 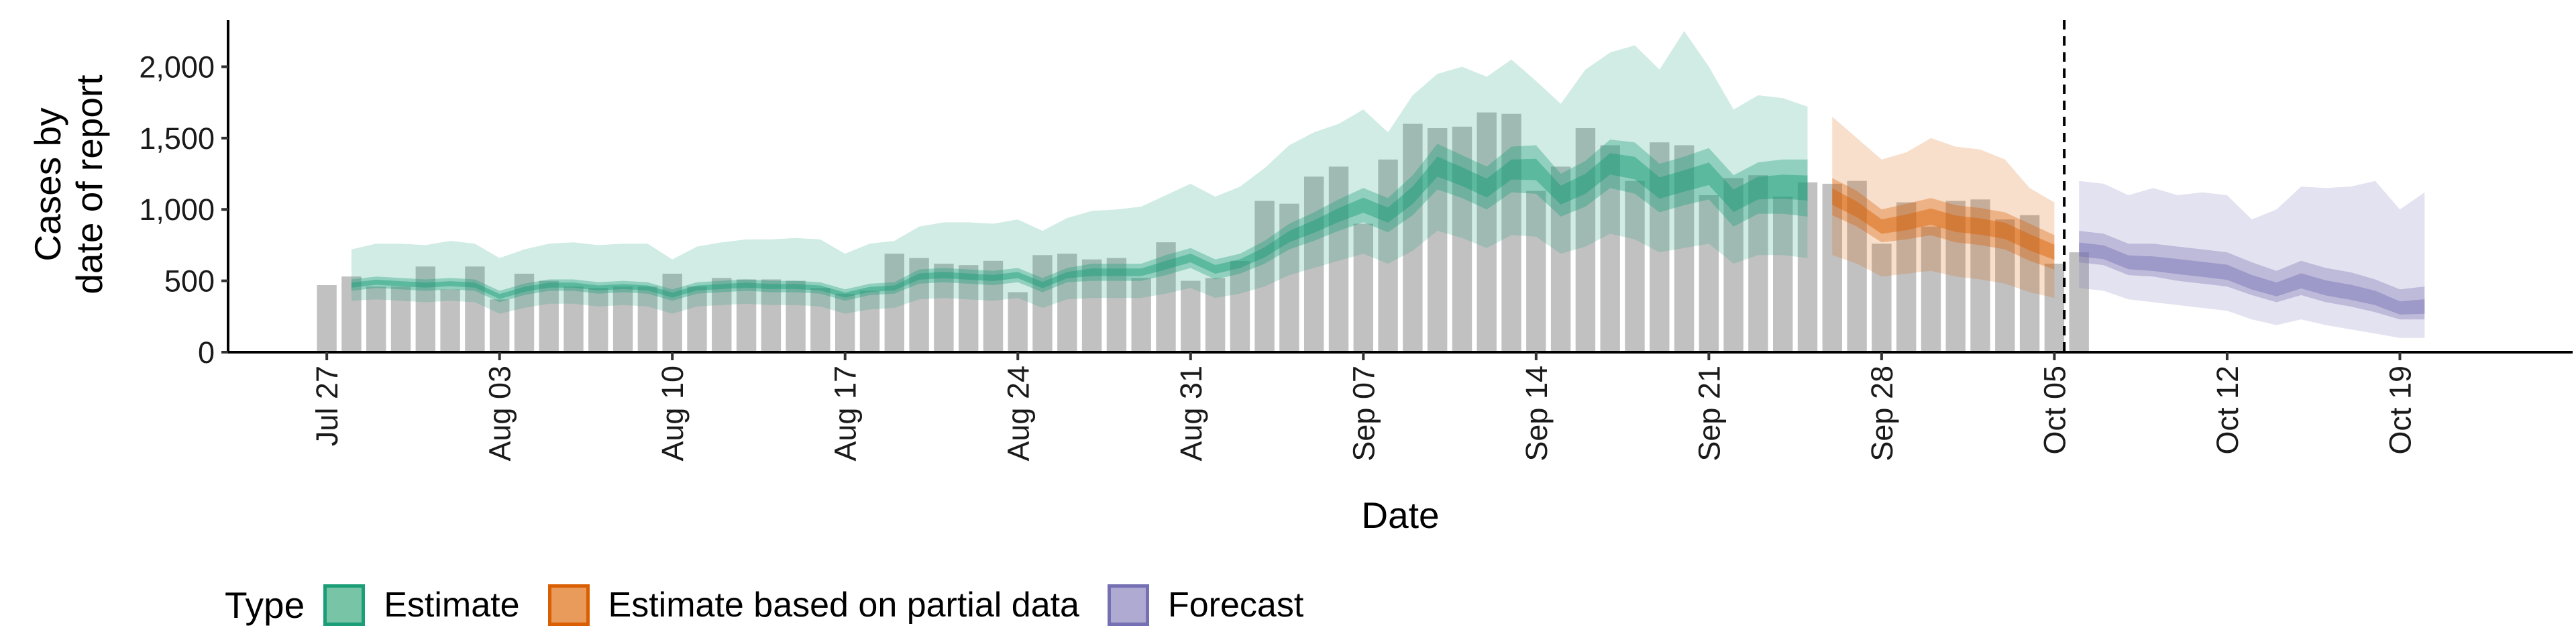 What do you see at coordinates (1191, 414) in the screenshot?
I see `x-tick-label: Aug 31` at bounding box center [1191, 414].